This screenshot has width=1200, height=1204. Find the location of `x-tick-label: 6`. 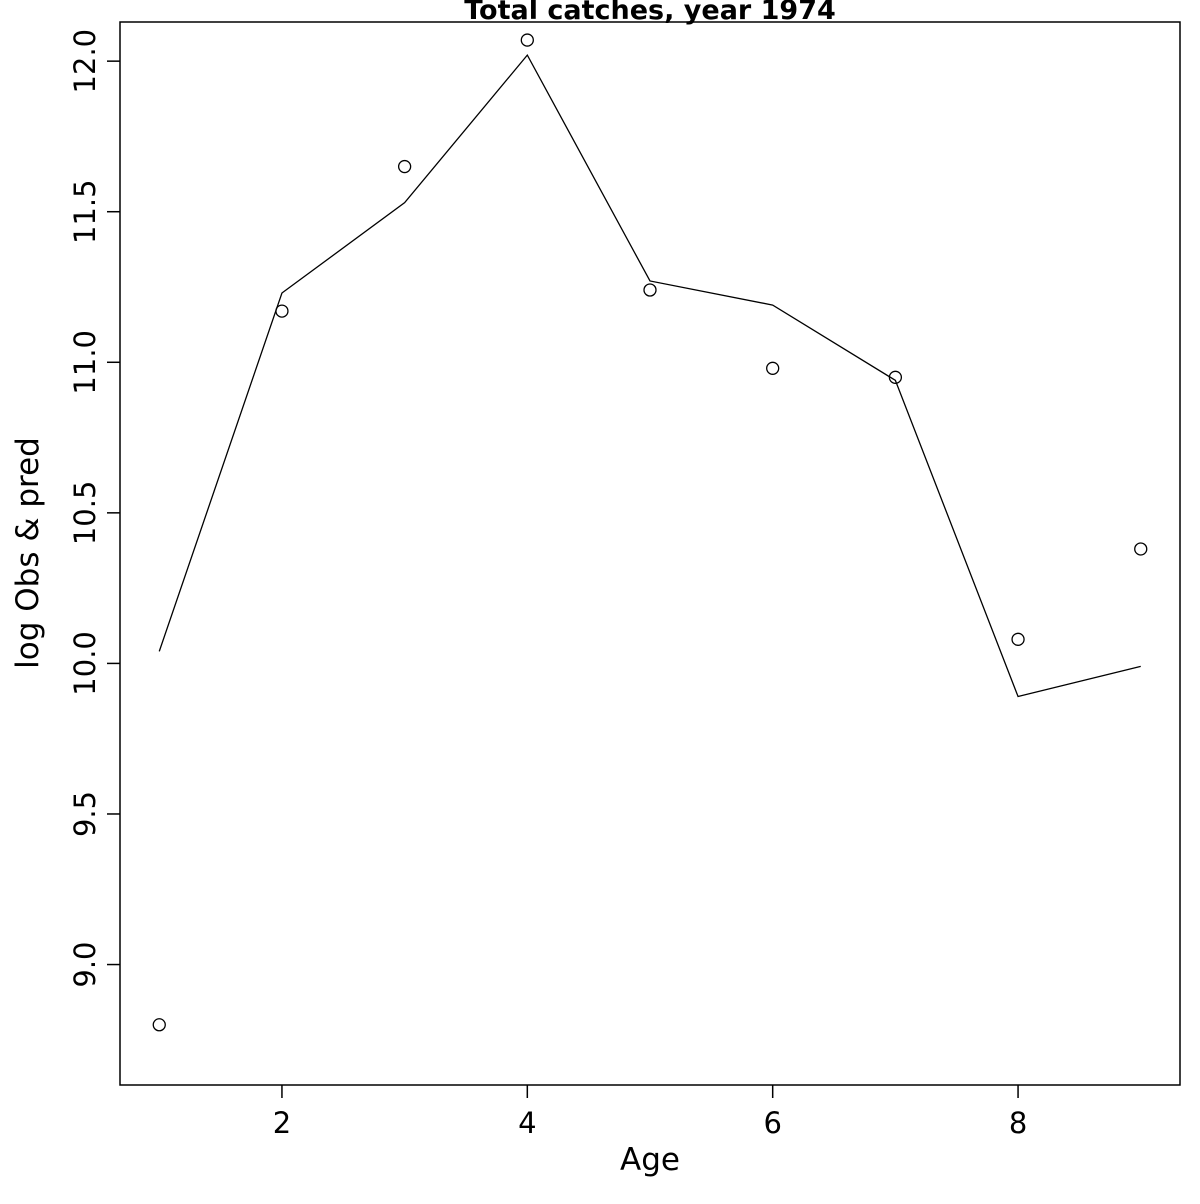

x-tick-label: 6 is located at coordinates (772, 1123).